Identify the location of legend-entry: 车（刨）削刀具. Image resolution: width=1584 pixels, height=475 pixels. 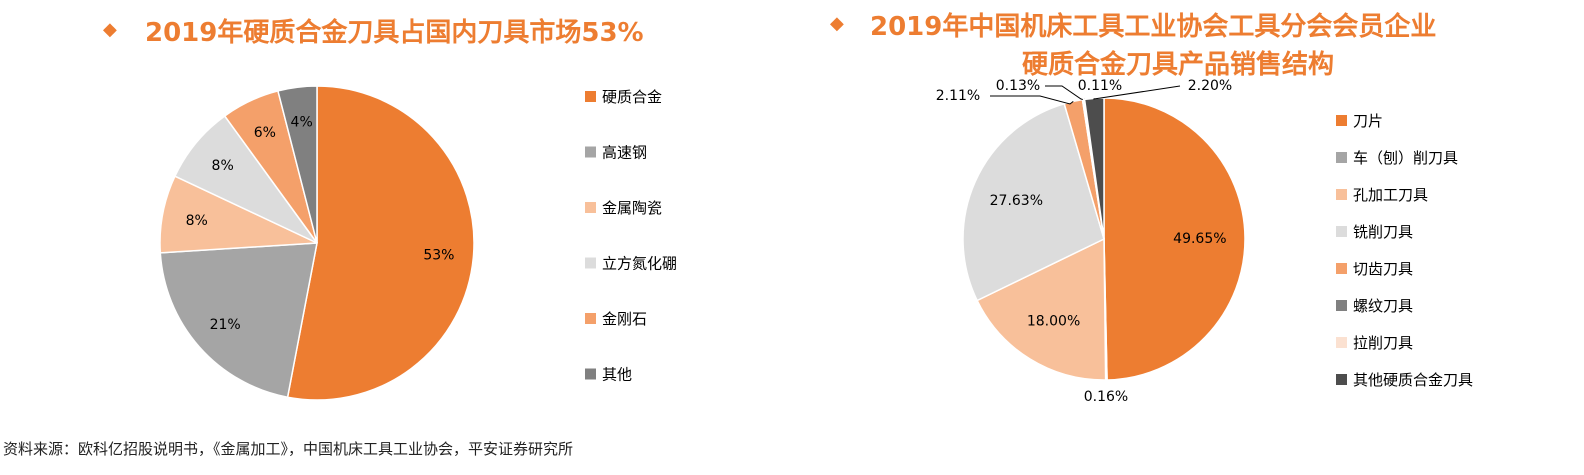
(1405, 158).